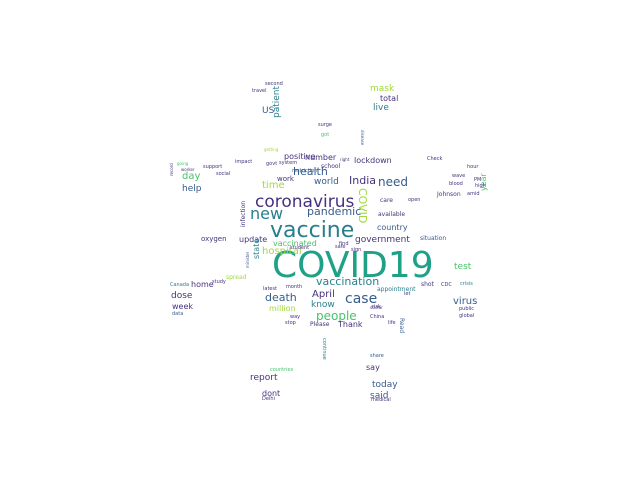 This screenshot has width=640, height=480. I want to click on word-medical: medical, so click(381, 400).